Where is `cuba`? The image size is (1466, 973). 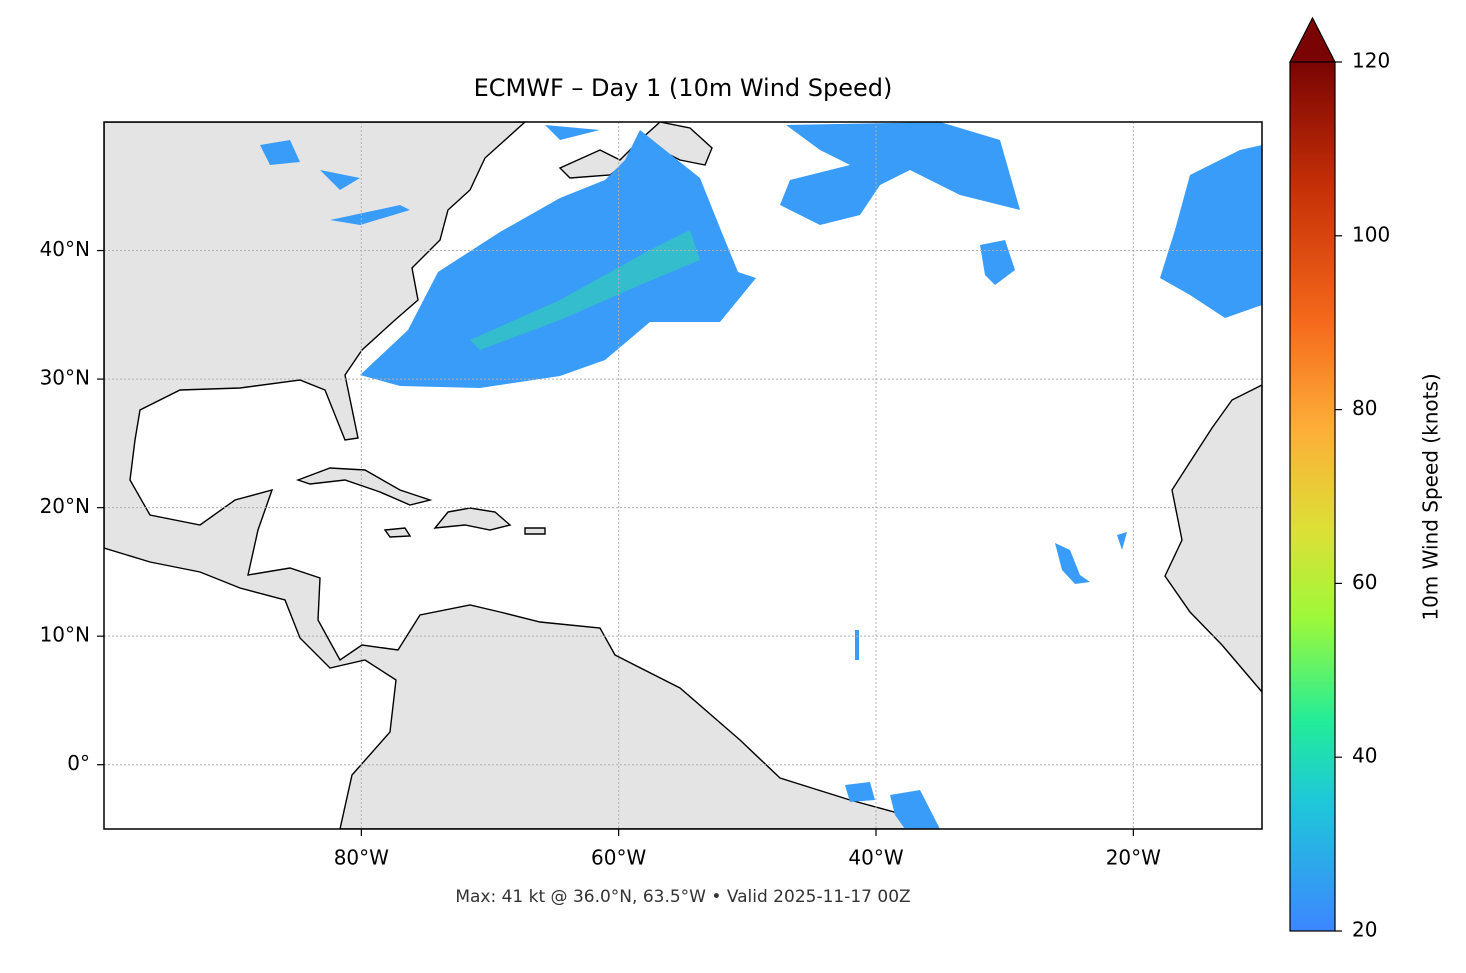
cuba is located at coordinates (364, 486).